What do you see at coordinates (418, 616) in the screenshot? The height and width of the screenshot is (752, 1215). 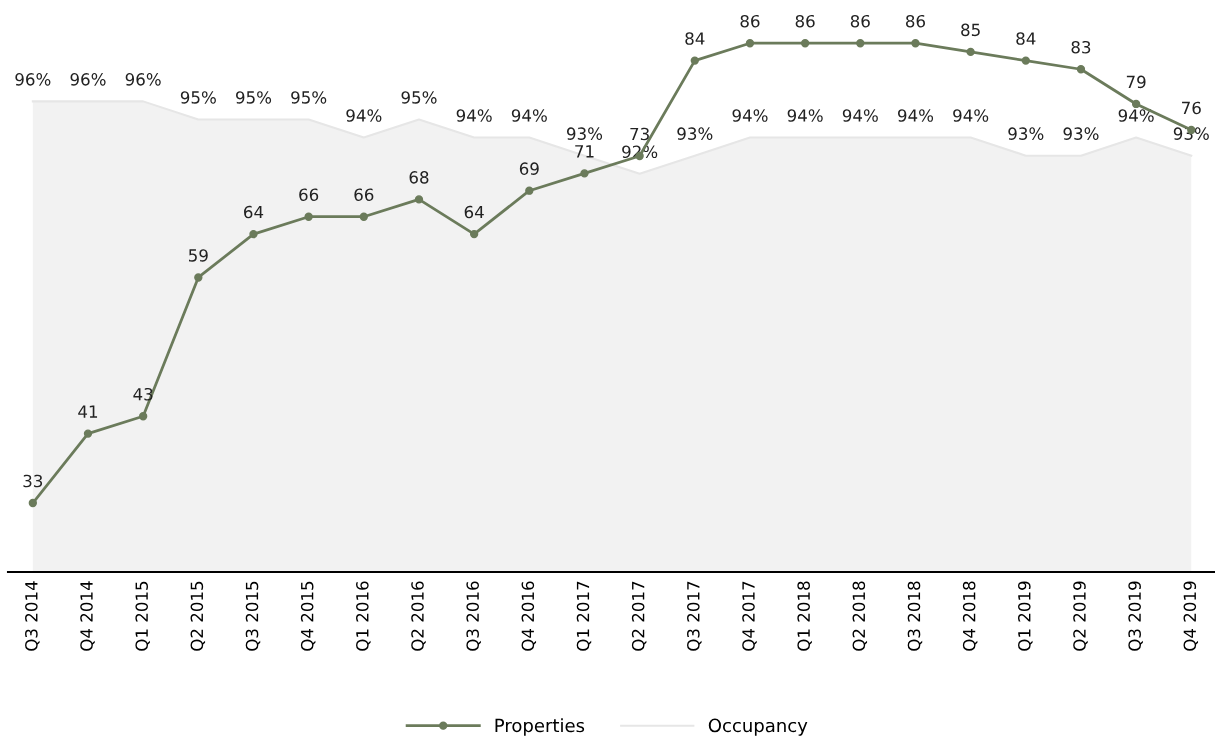 I see `x-tick-label: Q2 2016` at bounding box center [418, 616].